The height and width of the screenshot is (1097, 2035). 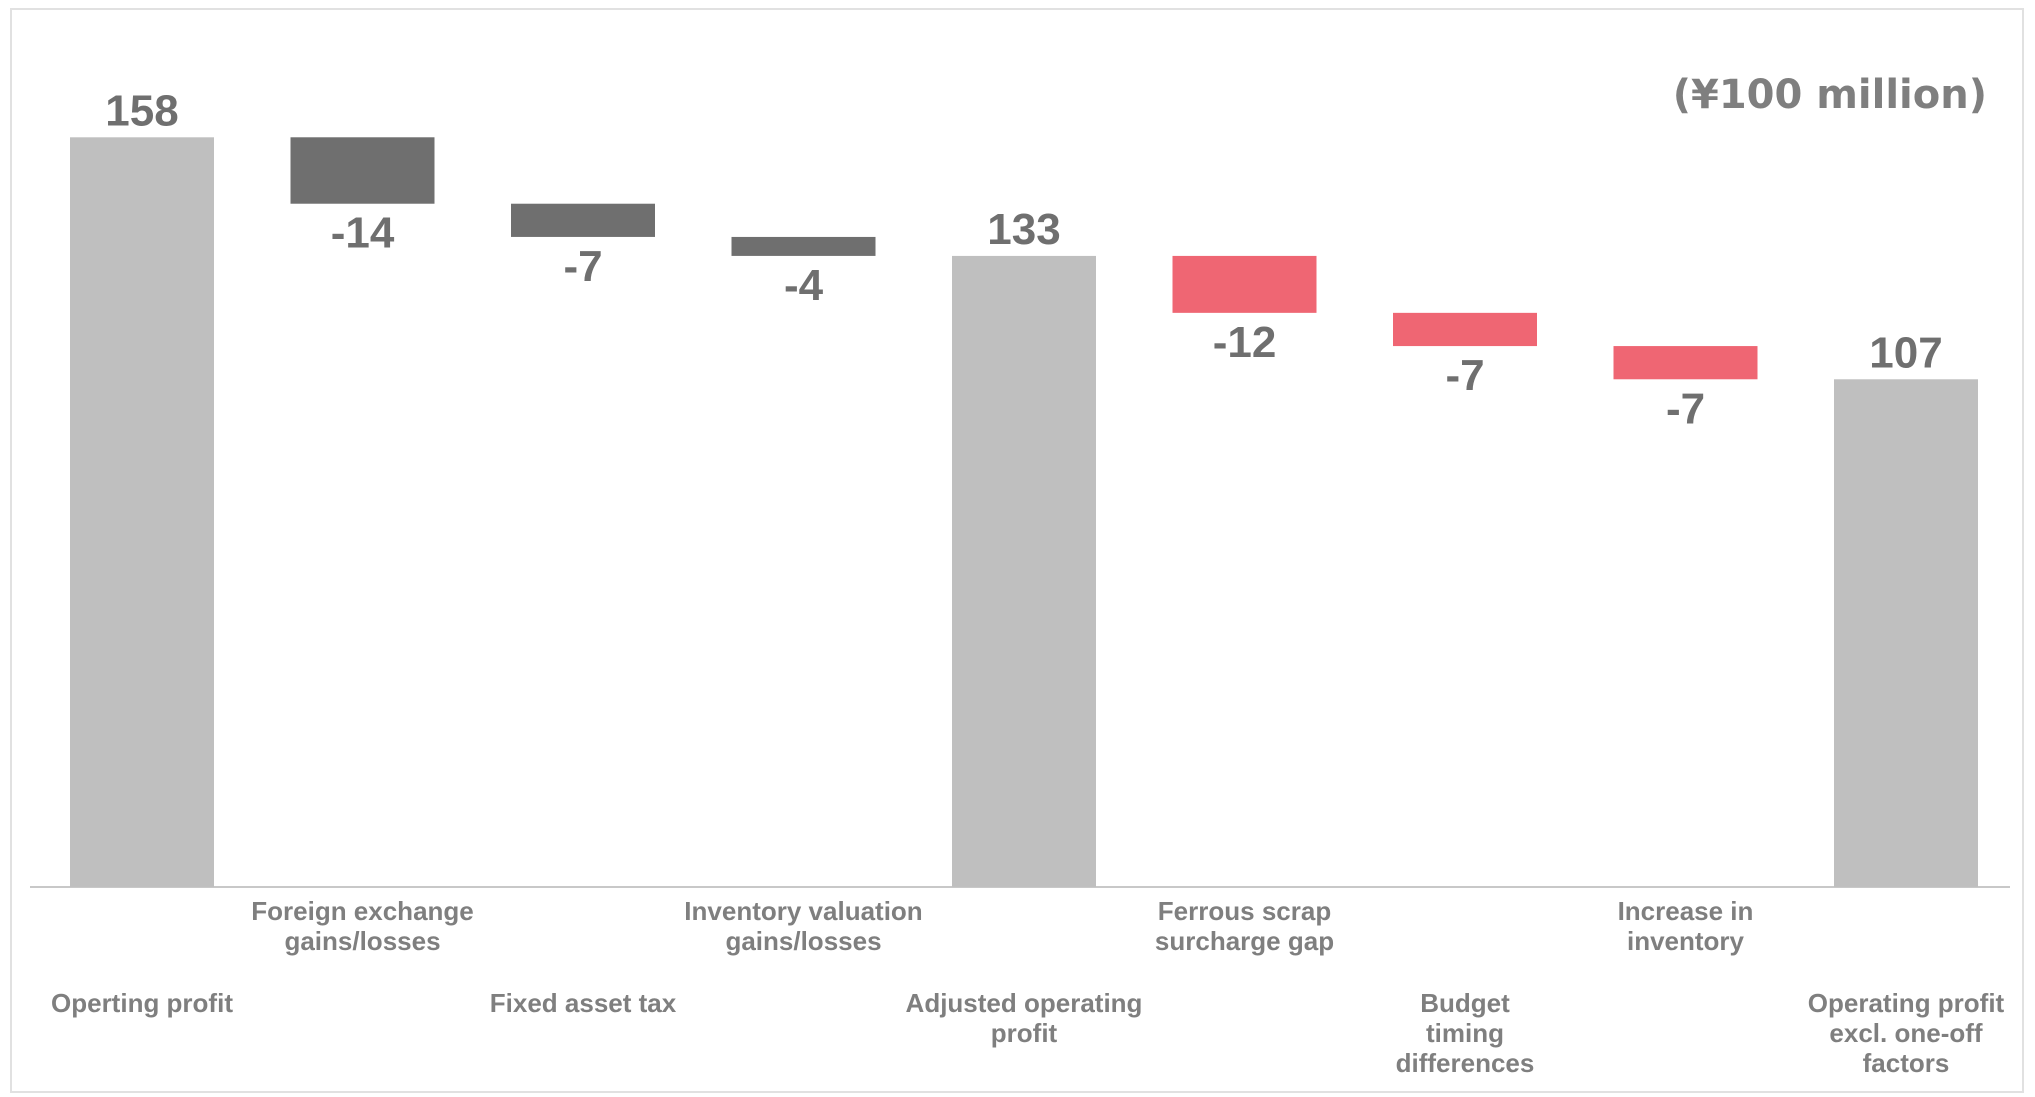 What do you see at coordinates (1686, 911) in the screenshot?
I see `category-label-line: Increase in` at bounding box center [1686, 911].